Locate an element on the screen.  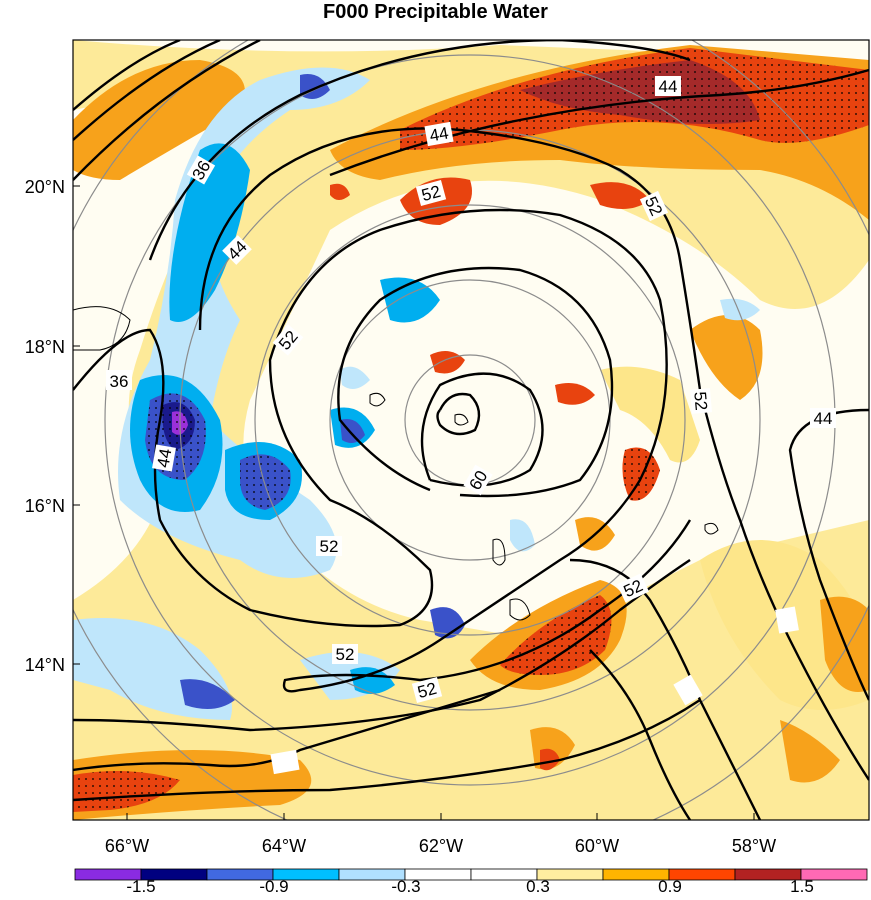
lon-label-60w: 60°W is located at coordinates (597, 846).